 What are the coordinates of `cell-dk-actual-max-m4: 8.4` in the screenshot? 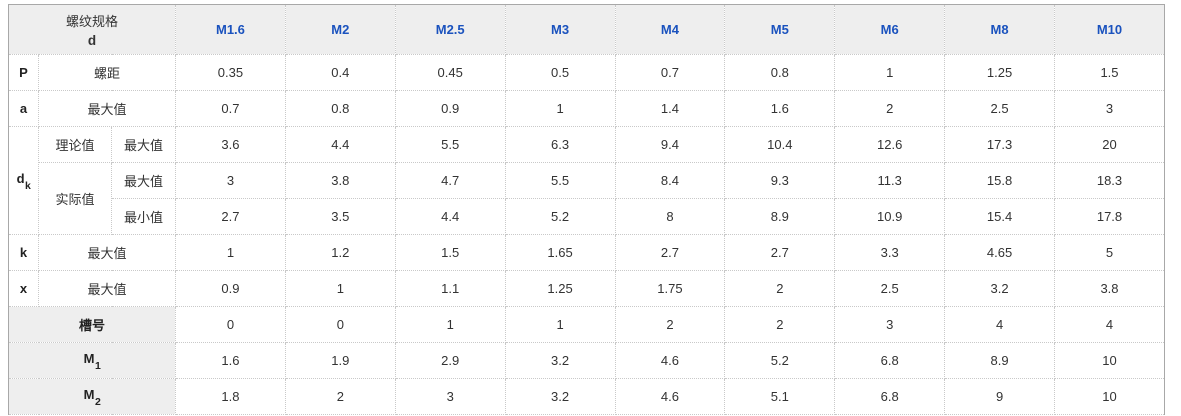 It's located at (670, 180).